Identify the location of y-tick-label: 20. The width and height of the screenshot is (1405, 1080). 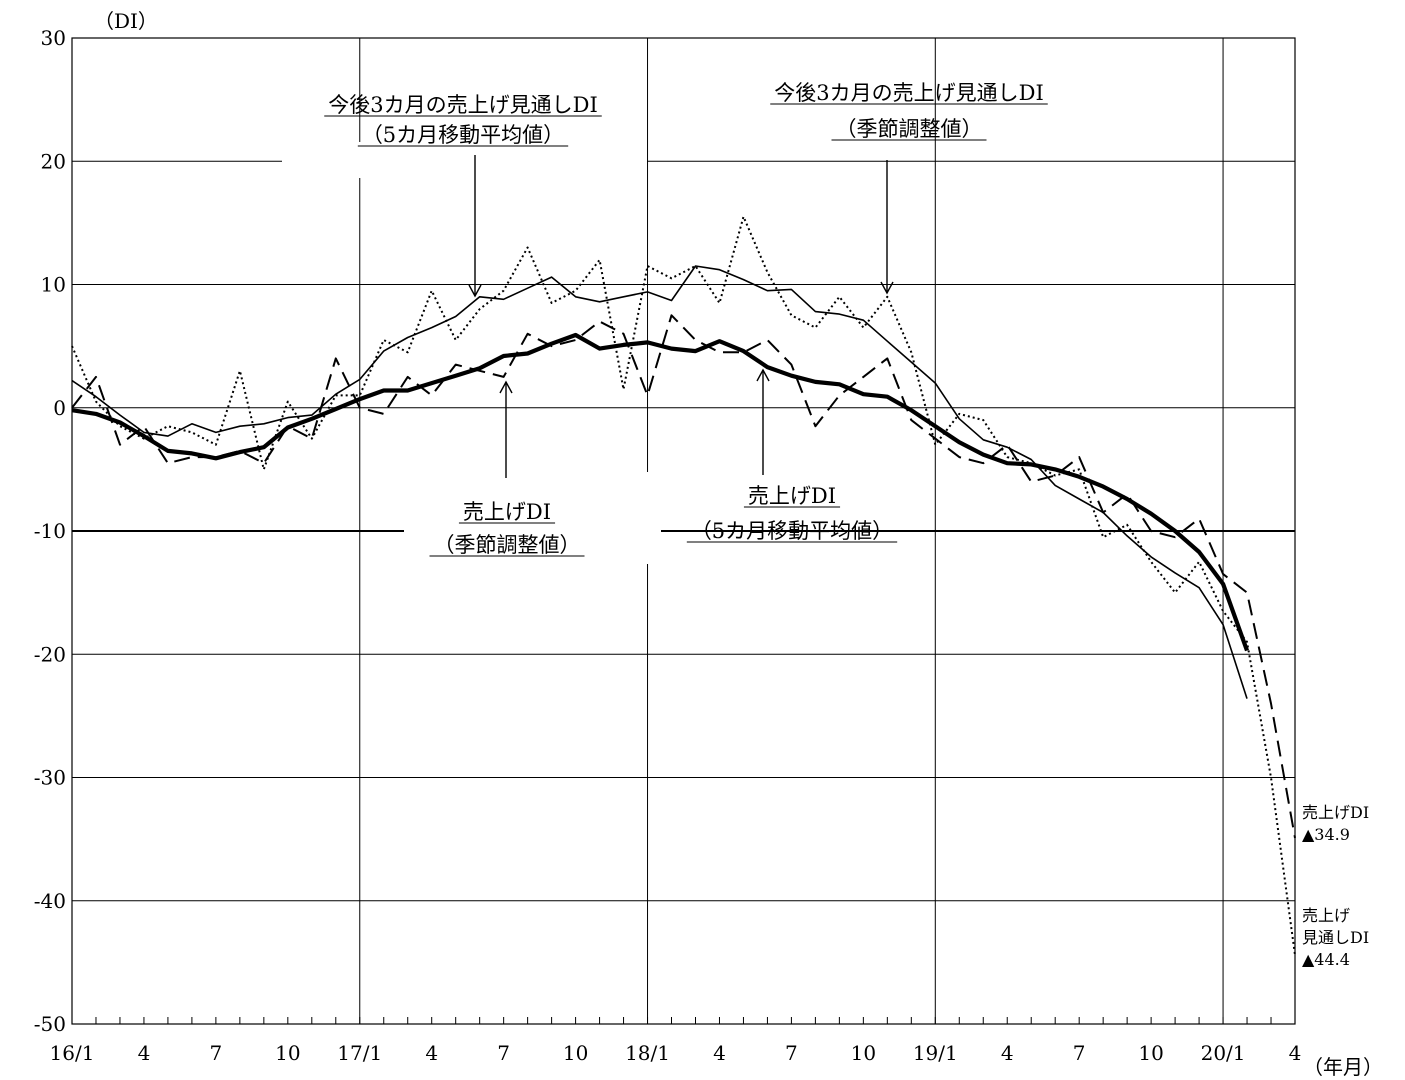
(53, 161).